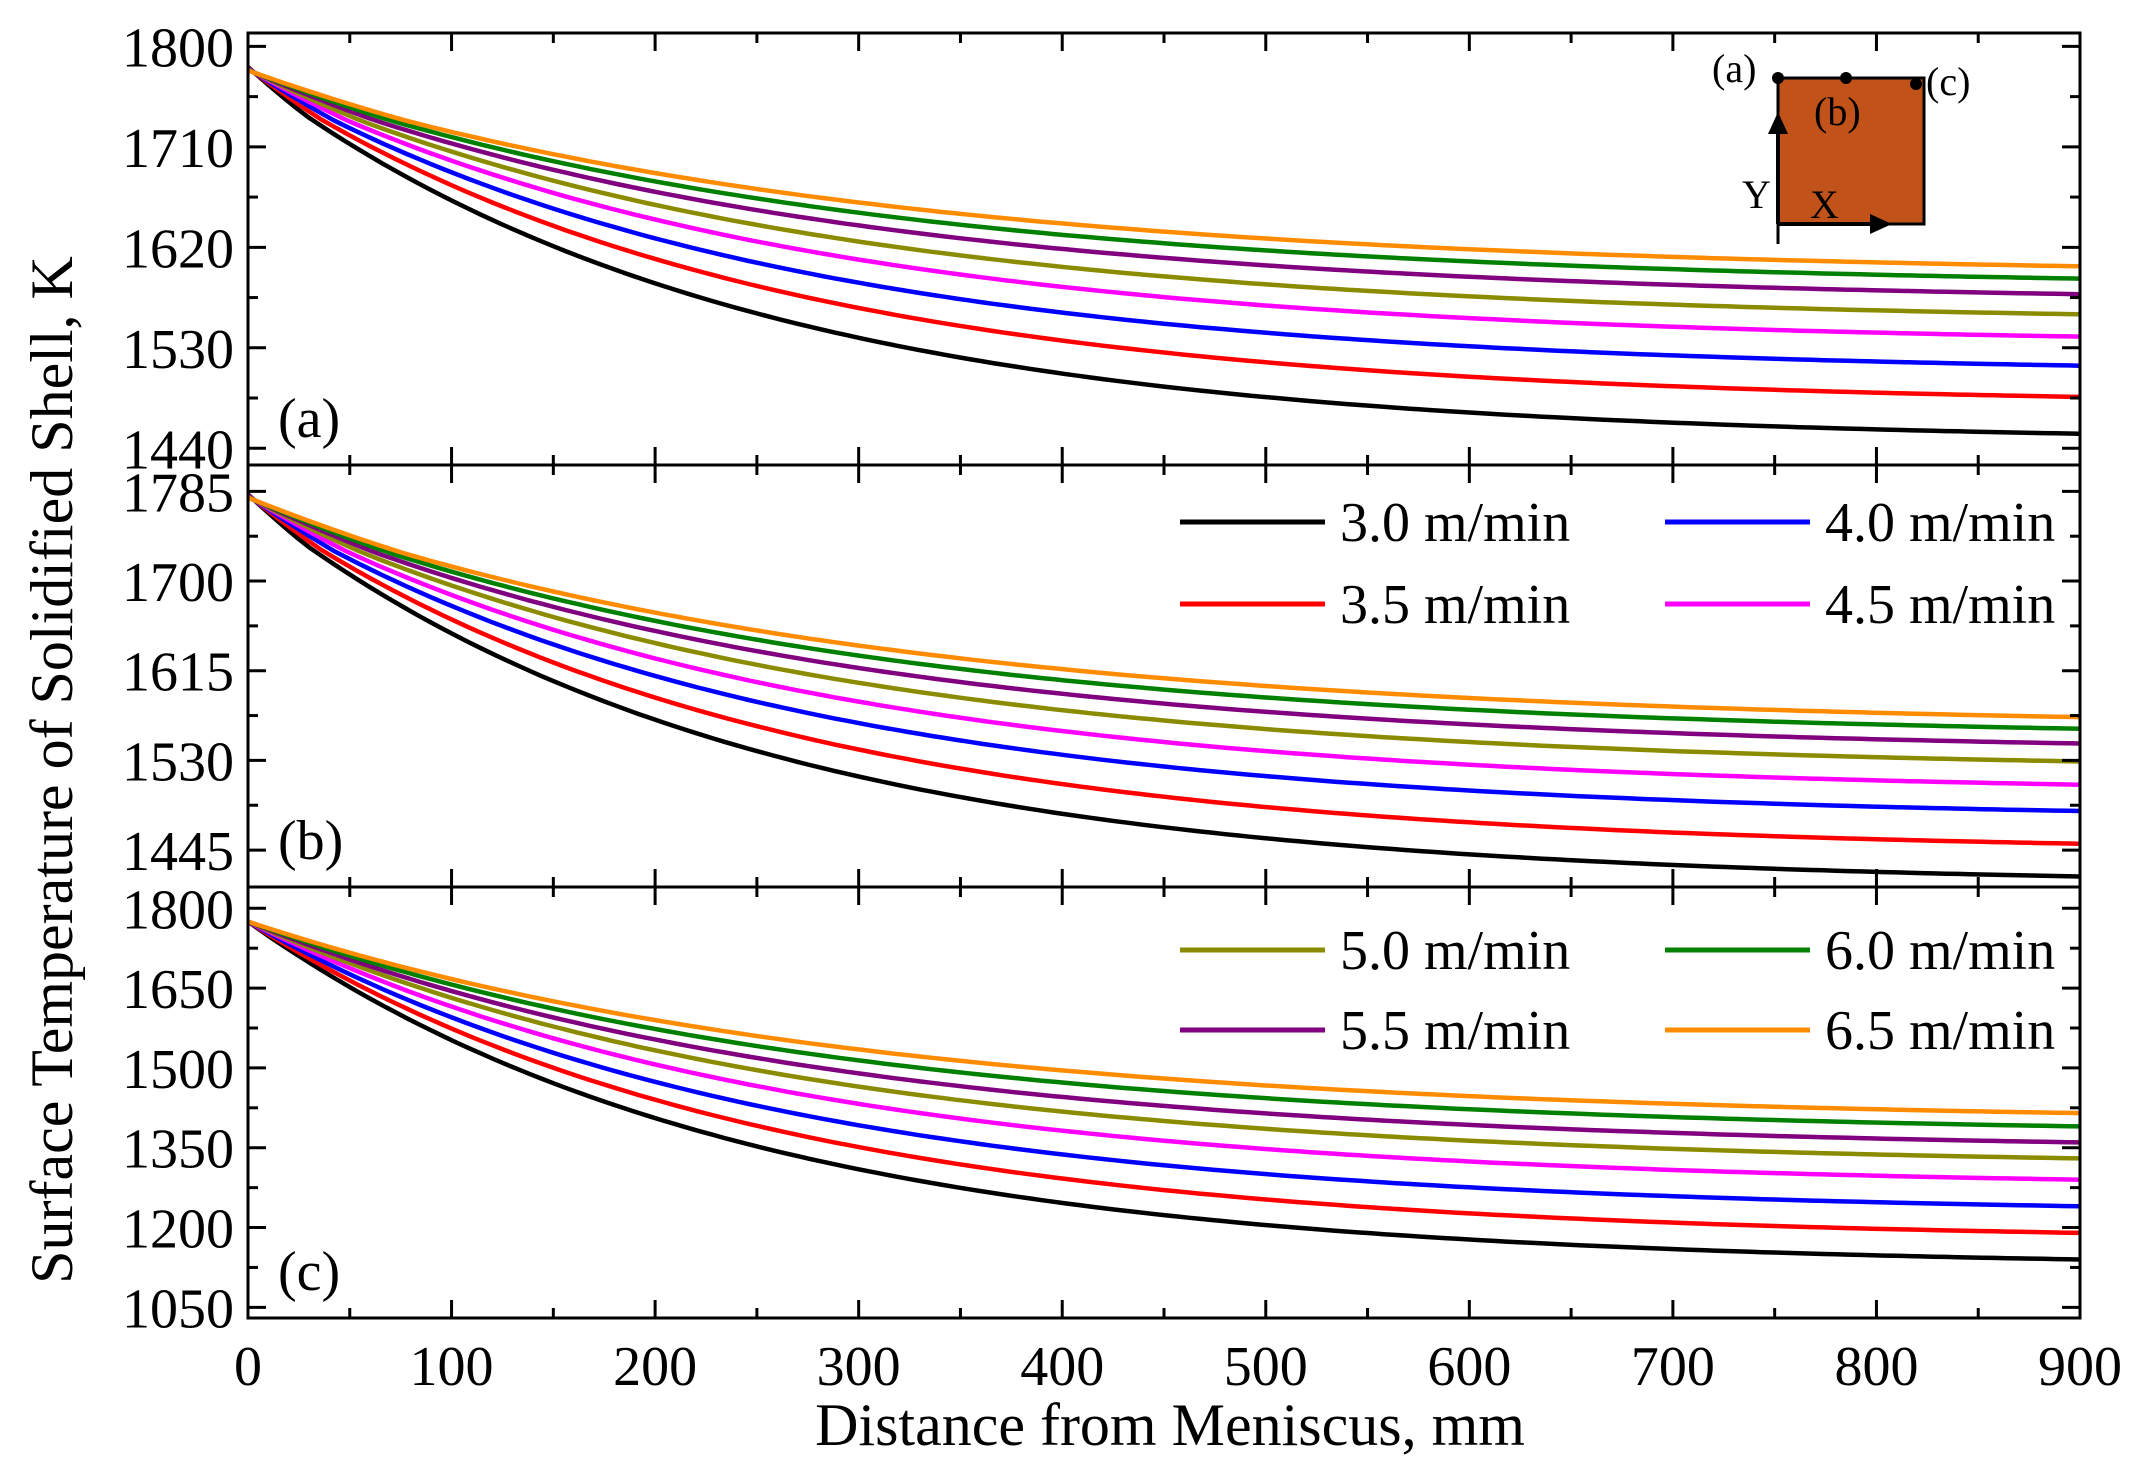 Image resolution: width=2141 pixels, height=1473 pixels. I want to click on legend-label: 4.5 m/min, so click(1940, 605).